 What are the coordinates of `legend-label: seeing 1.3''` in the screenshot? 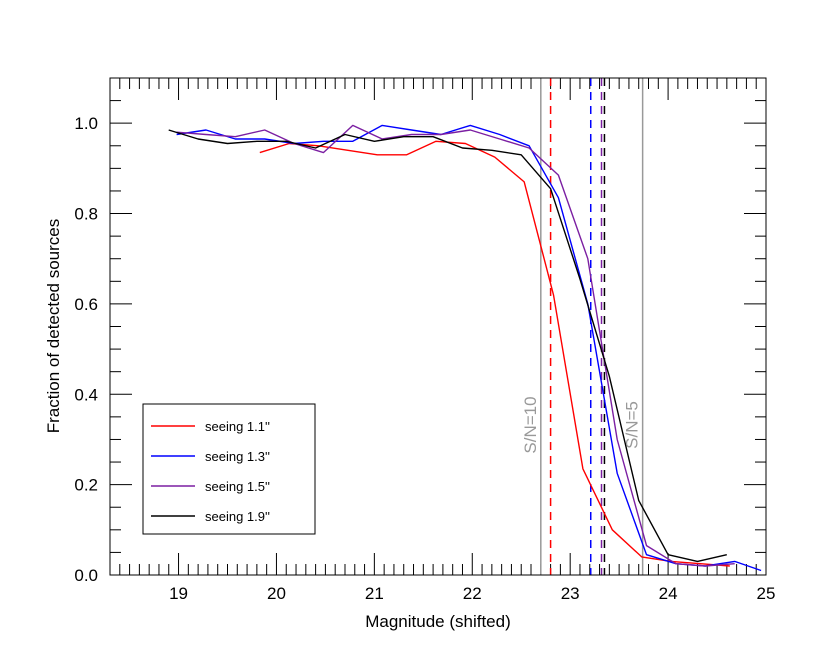 It's located at (237, 456).